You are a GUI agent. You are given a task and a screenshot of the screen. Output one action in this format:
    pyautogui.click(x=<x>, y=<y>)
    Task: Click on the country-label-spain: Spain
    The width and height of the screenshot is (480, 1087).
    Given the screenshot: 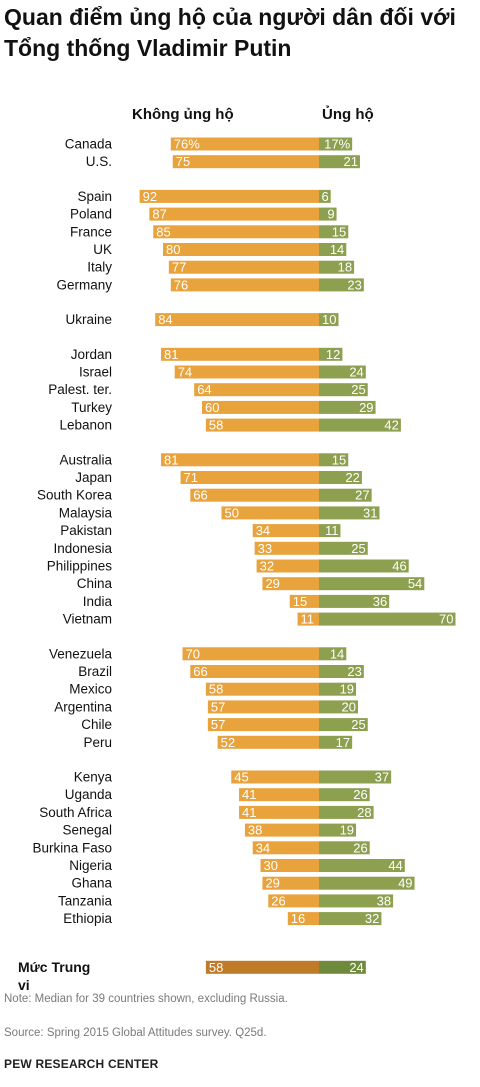 What is the action you would take?
    pyautogui.click(x=94, y=196)
    